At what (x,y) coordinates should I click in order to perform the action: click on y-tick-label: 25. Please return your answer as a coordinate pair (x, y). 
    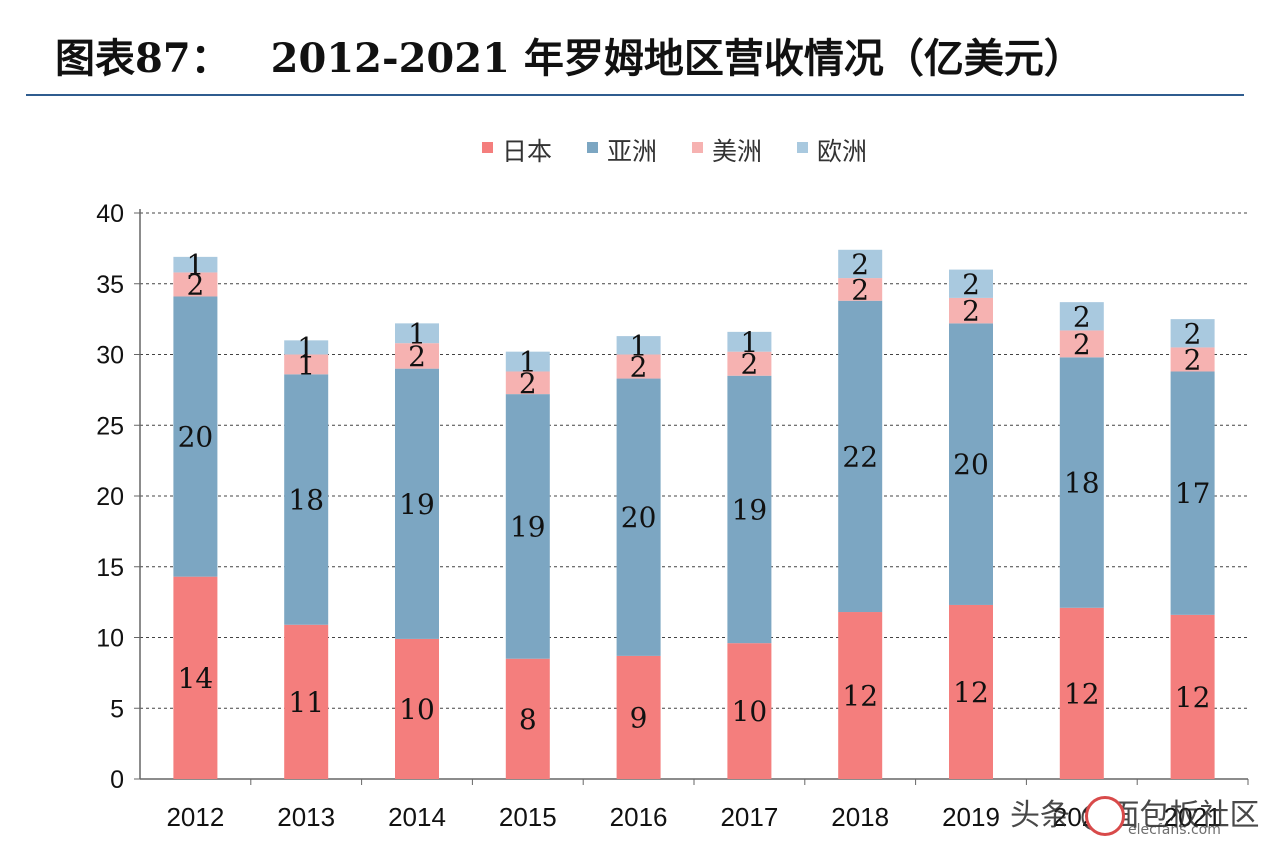
    Looking at the image, I should click on (110, 426).